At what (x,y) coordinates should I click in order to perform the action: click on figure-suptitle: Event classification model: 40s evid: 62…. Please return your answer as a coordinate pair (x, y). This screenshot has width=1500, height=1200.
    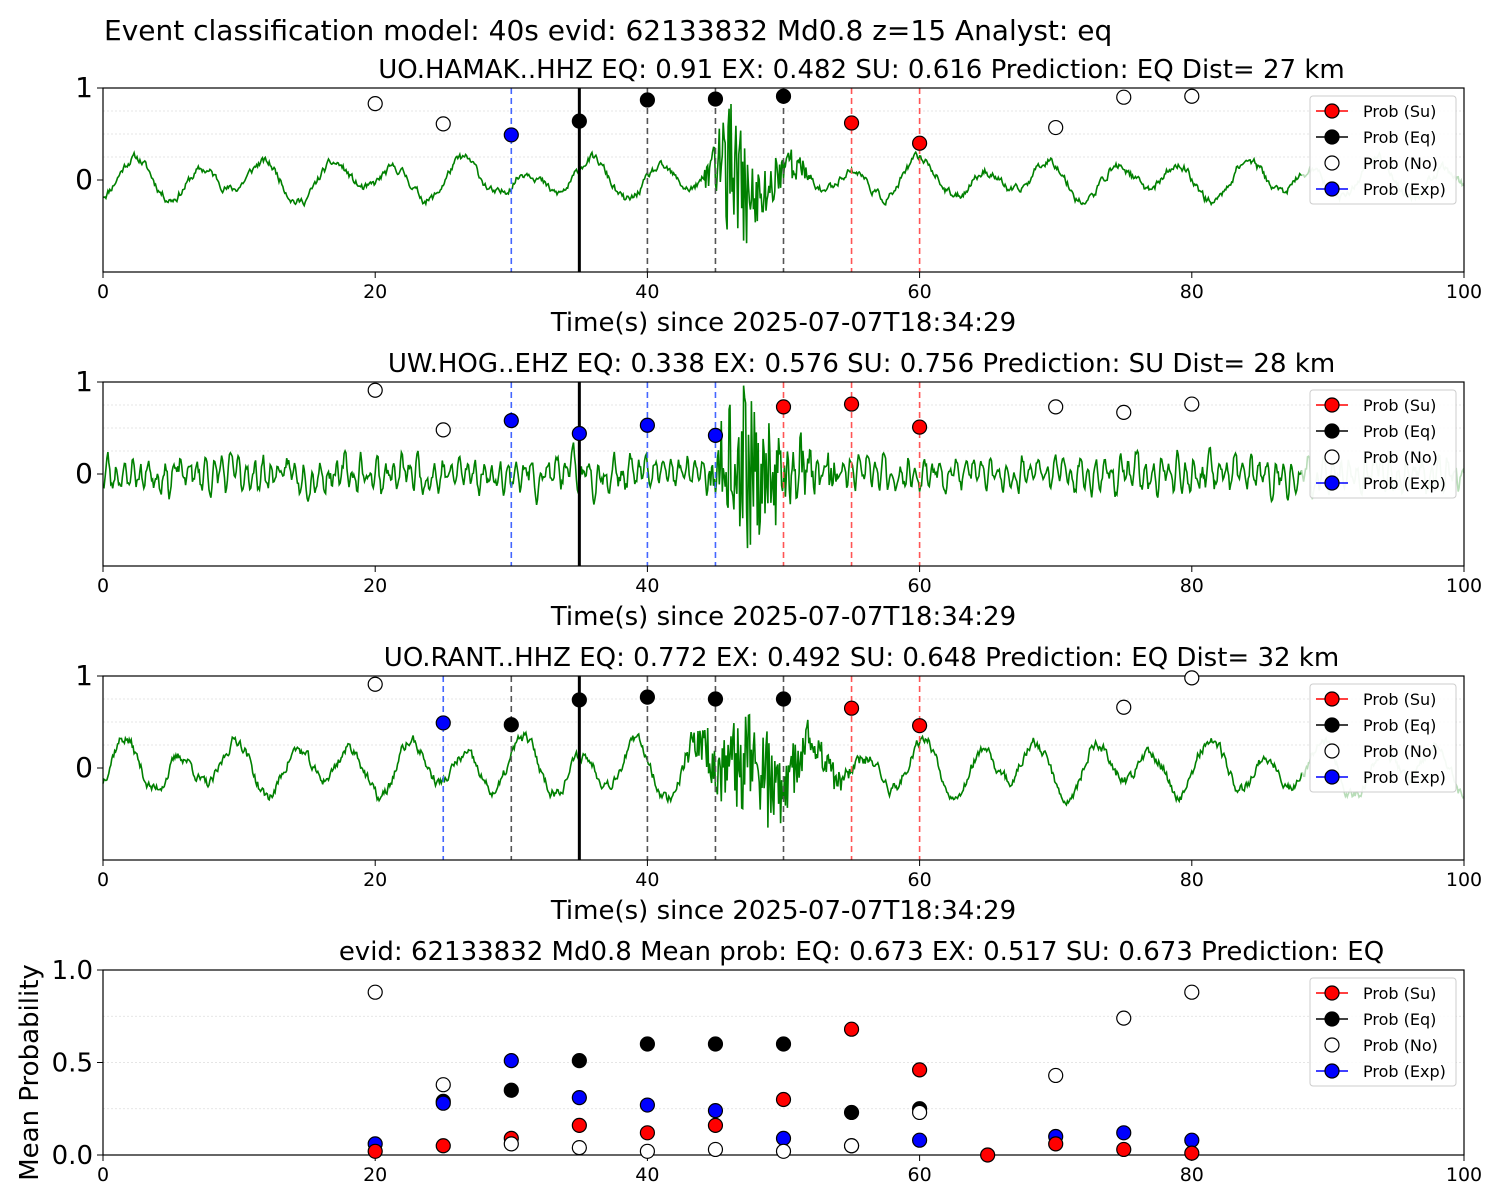
    Looking at the image, I should click on (608, 30).